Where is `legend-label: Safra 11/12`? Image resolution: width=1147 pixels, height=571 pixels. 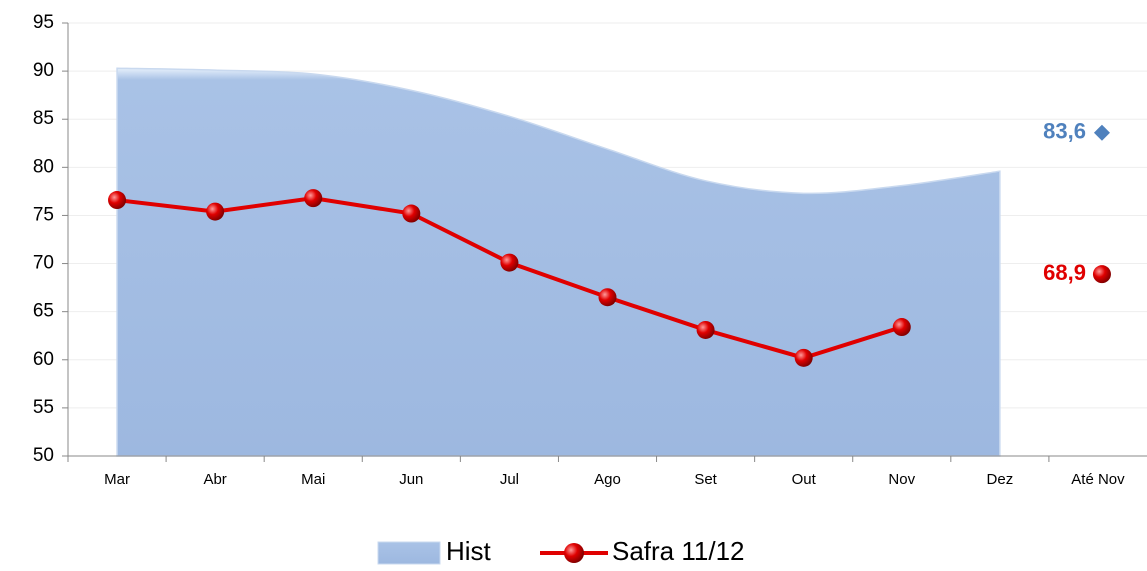
legend-label: Safra 11/12 is located at coordinates (678, 551).